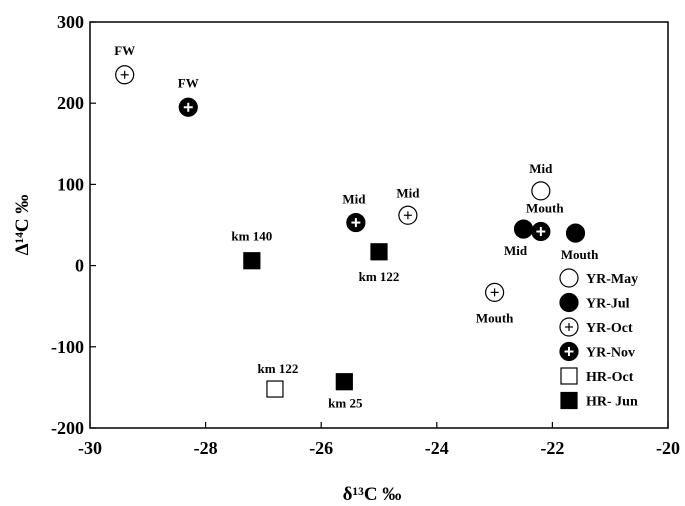  What do you see at coordinates (251, 236) in the screenshot?
I see `point-label: km 140` at bounding box center [251, 236].